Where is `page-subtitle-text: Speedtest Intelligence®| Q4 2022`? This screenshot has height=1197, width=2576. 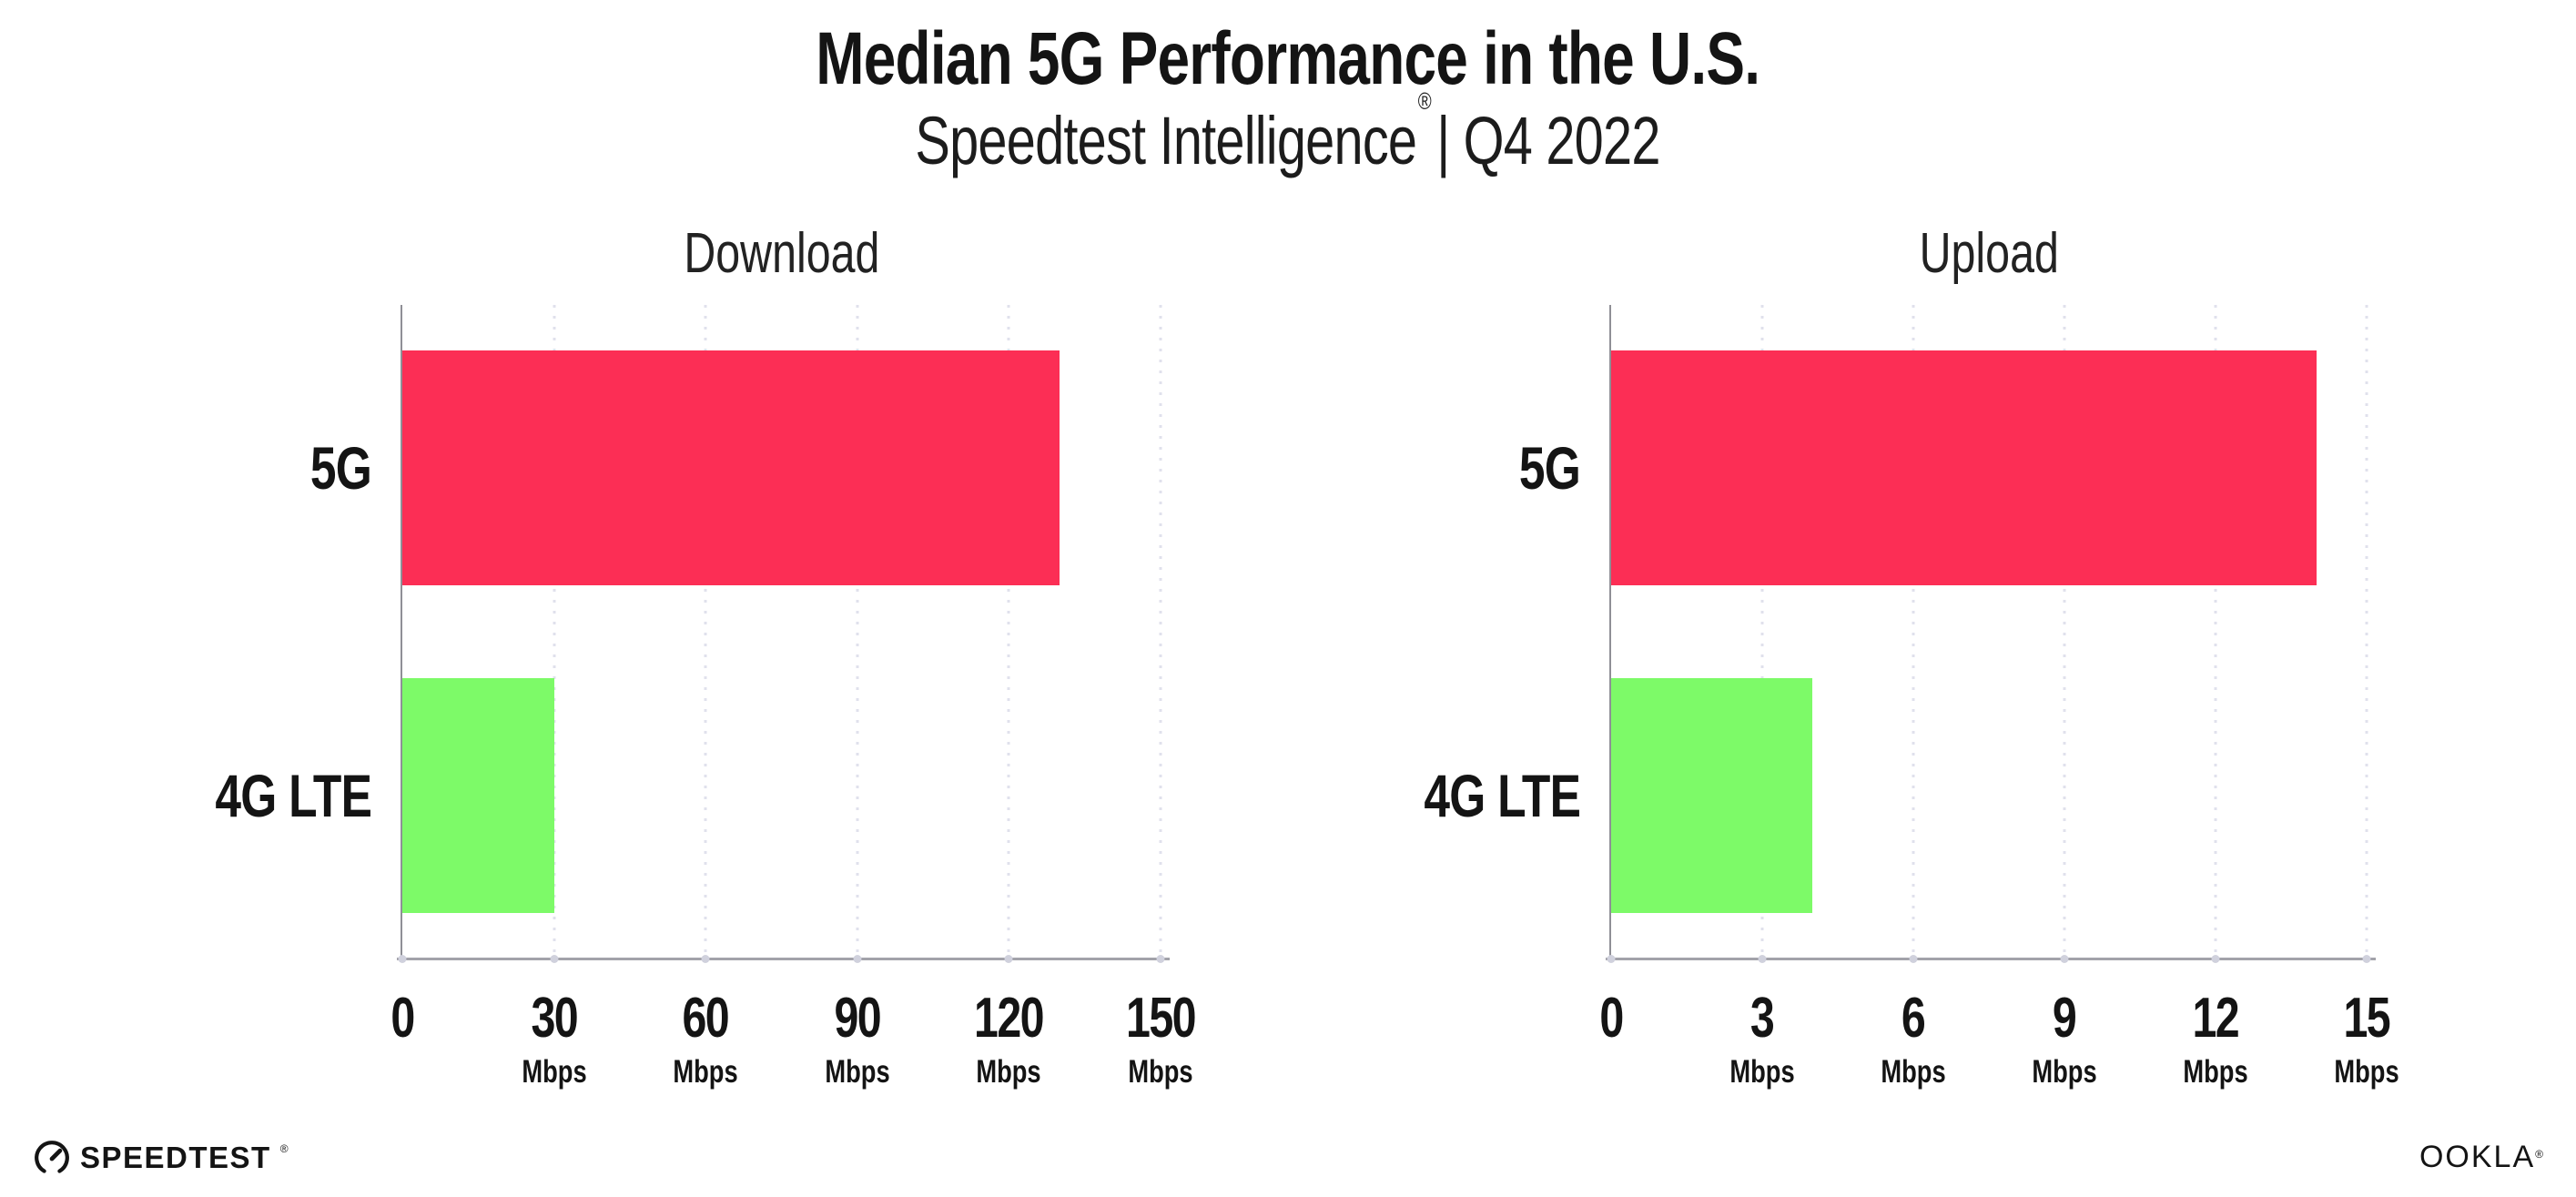 page-subtitle-text: Speedtest Intelligence®| Q4 2022 is located at coordinates (1288, 133).